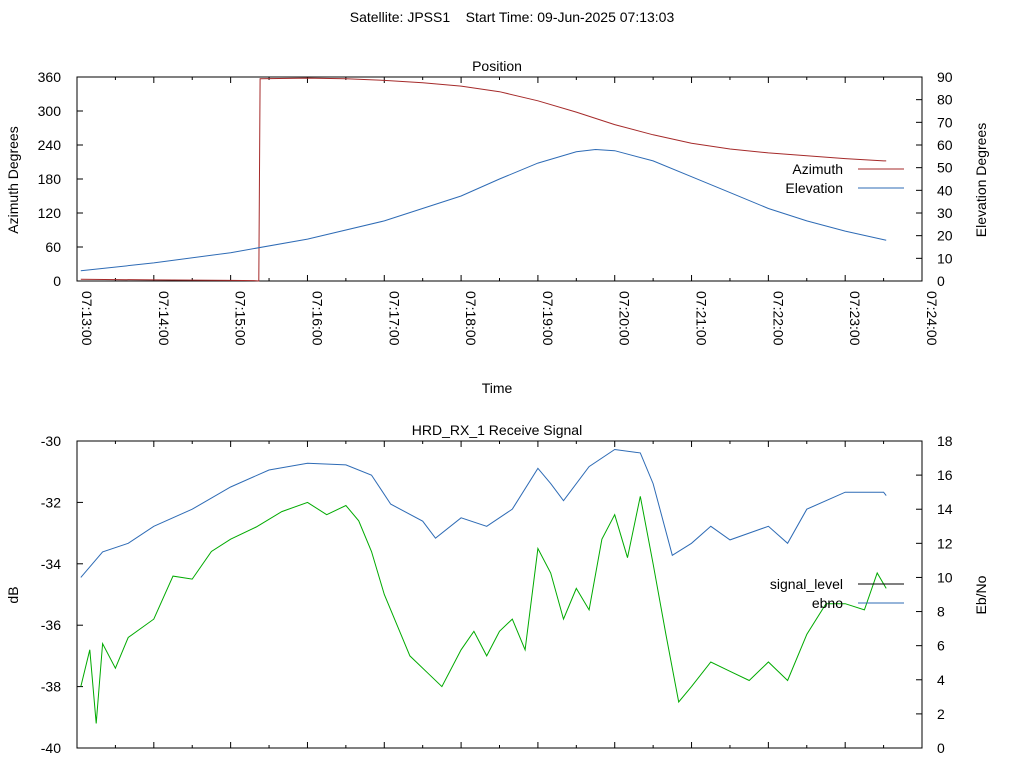 The image size is (1024, 768). What do you see at coordinates (51, 687) in the screenshot?
I see `chart-2-y-tick-label: -38` at bounding box center [51, 687].